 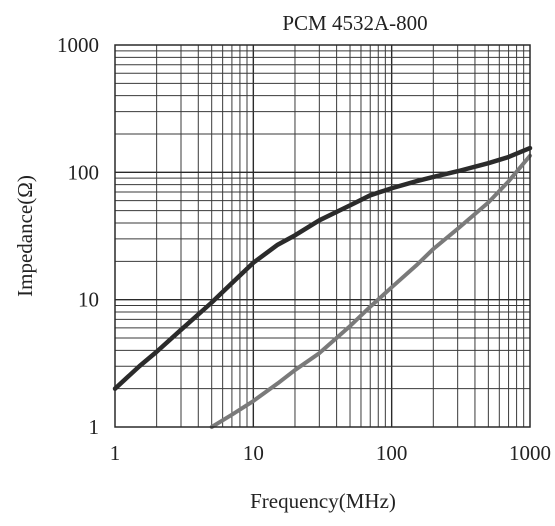 What do you see at coordinates (253, 453) in the screenshot?
I see `x-tick-label: 10` at bounding box center [253, 453].